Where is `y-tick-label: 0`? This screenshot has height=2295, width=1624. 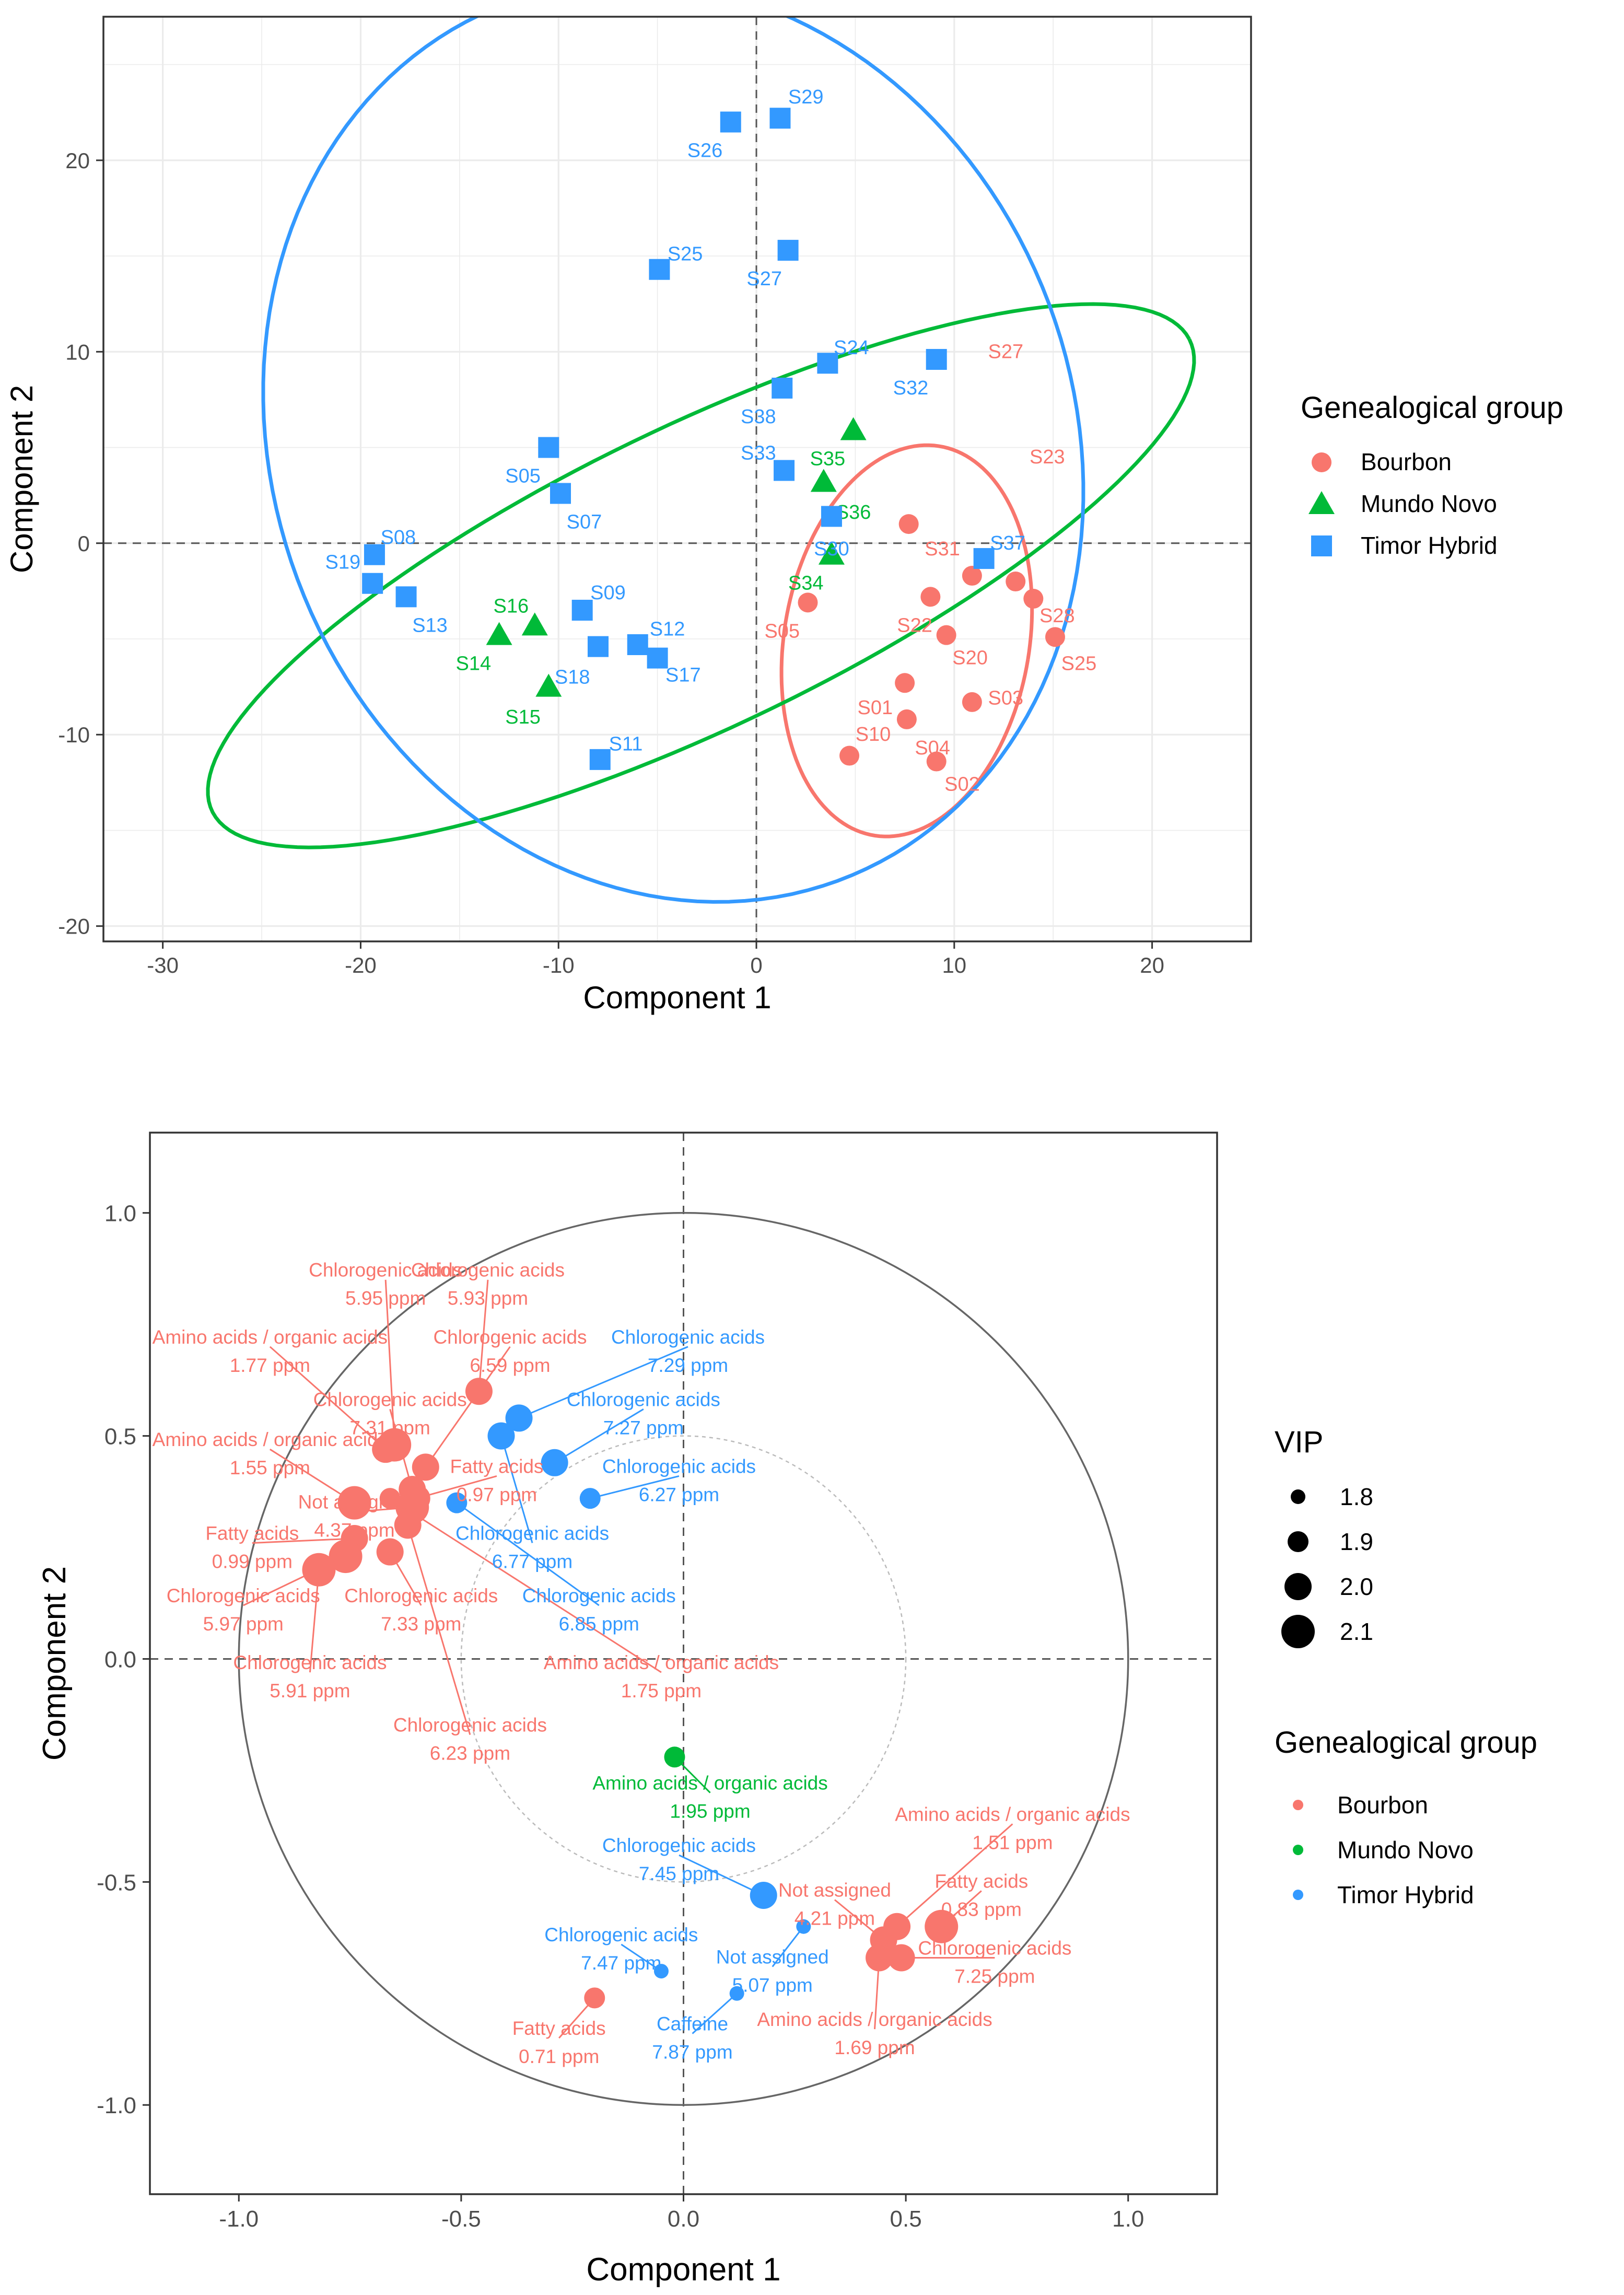 y-tick-label: 0 is located at coordinates (84, 543).